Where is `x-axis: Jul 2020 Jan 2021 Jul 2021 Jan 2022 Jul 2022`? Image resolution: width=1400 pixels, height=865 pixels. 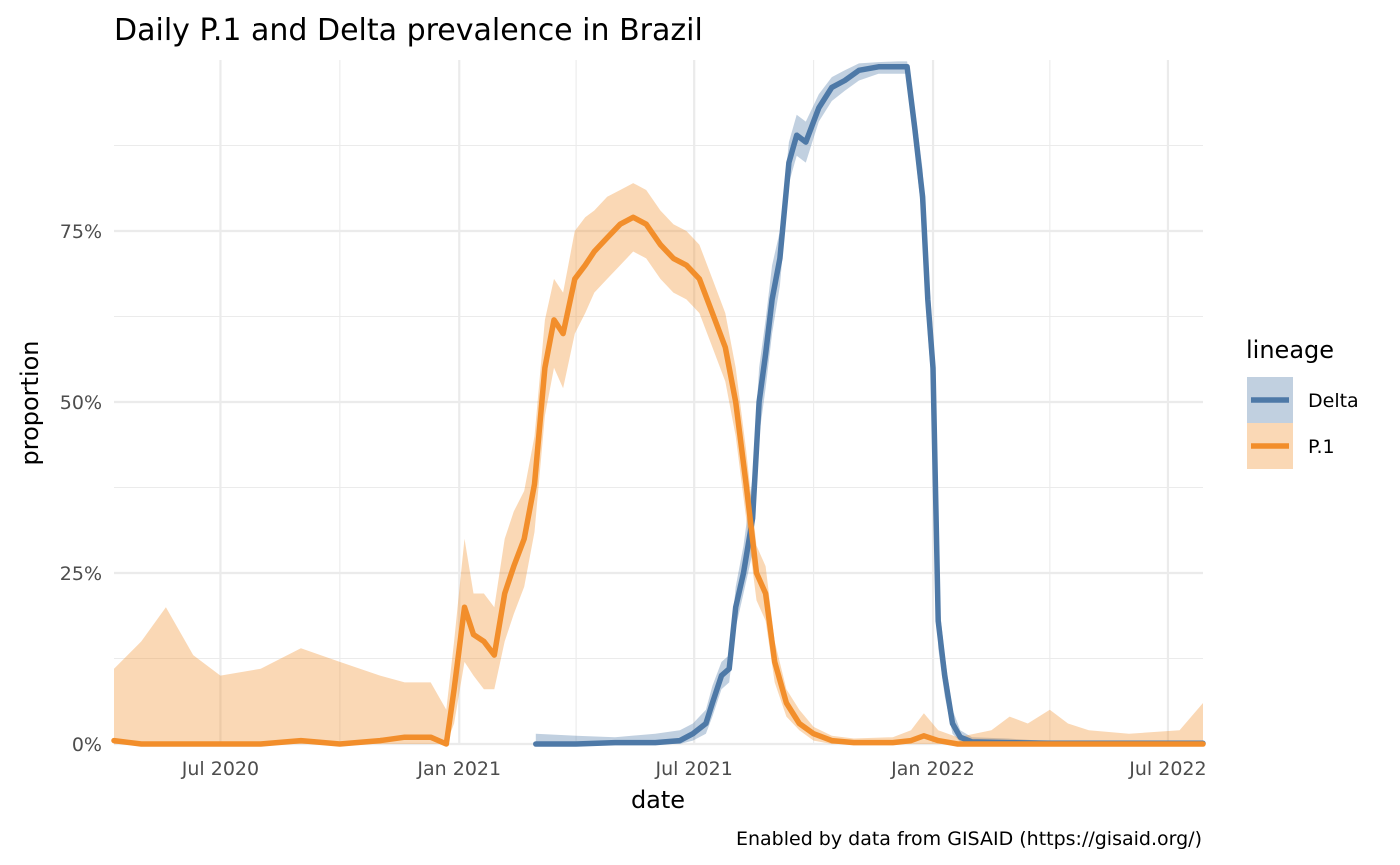
x-axis: Jul 2020 Jan 2021 Jul 2021 Jan 2022 Jul 2022 is located at coordinates (694, 769).